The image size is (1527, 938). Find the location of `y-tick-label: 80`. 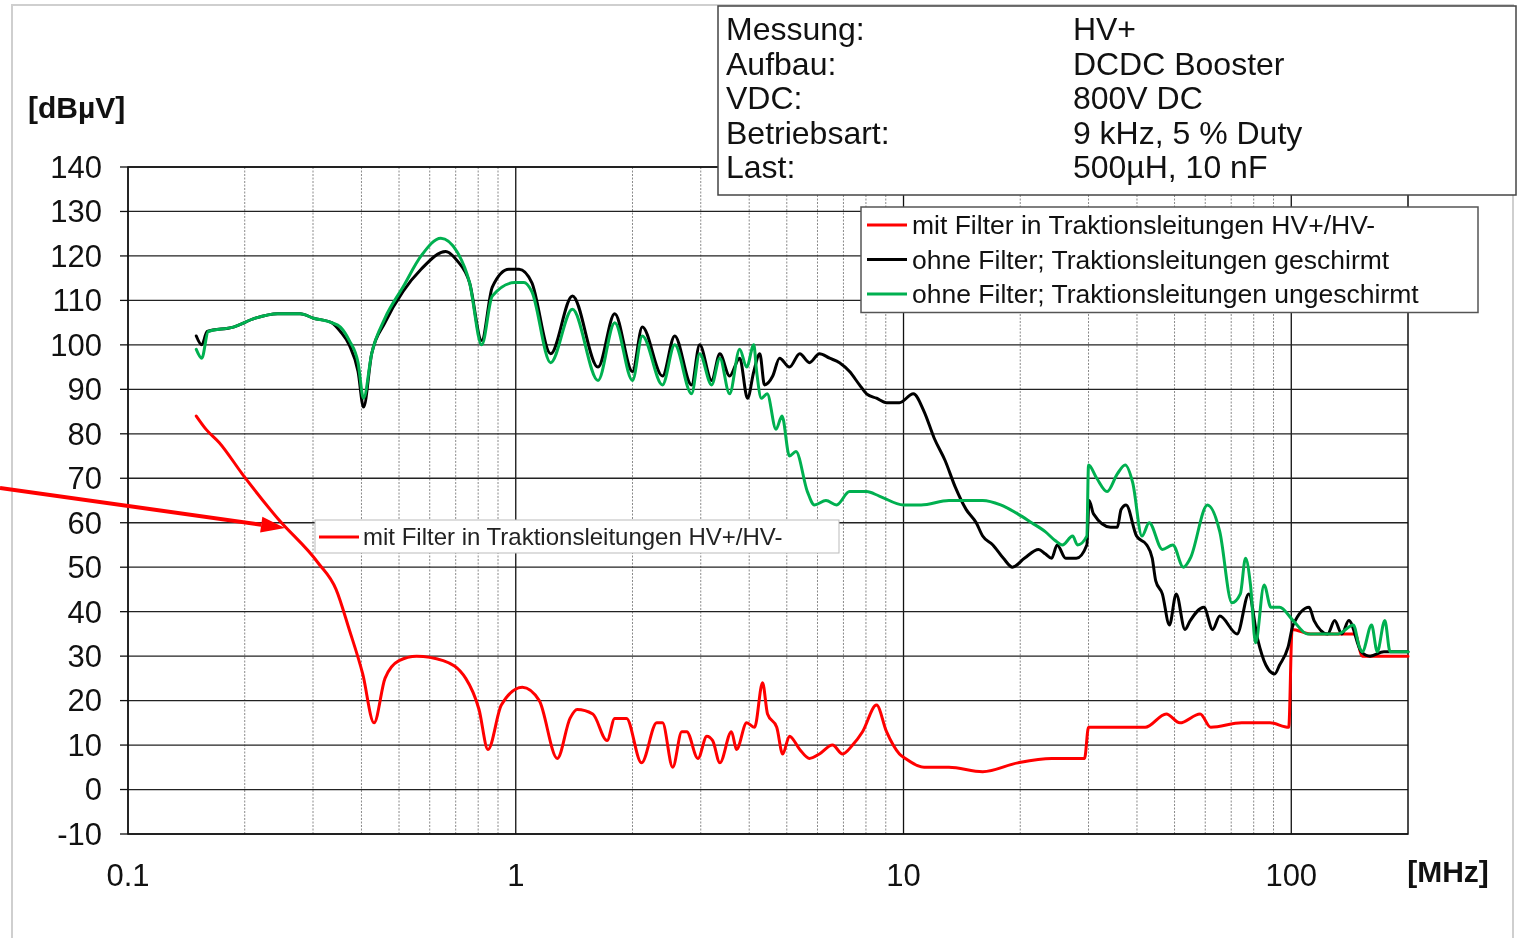

y-tick-label: 80 is located at coordinates (84, 434).